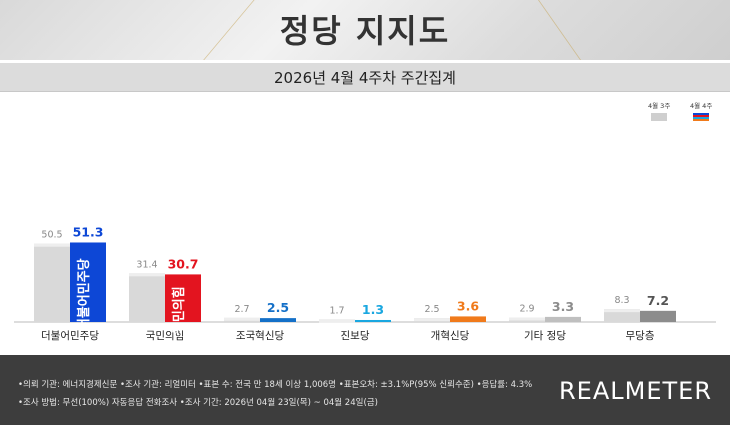  Describe the element at coordinates (179, 310) in the screenshot. I see `people-power-party-logo: 국민의힘` at that location.